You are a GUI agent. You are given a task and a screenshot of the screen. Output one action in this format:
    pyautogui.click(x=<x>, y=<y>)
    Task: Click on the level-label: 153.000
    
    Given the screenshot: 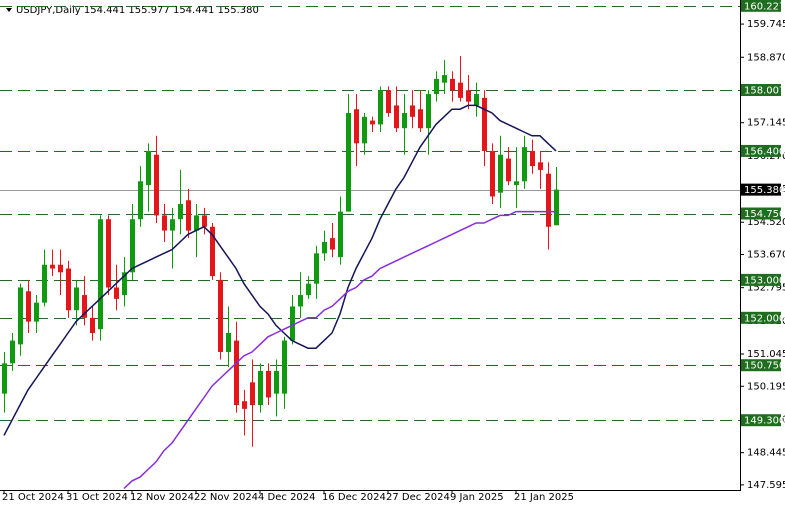 What is the action you would take?
    pyautogui.click(x=764, y=280)
    